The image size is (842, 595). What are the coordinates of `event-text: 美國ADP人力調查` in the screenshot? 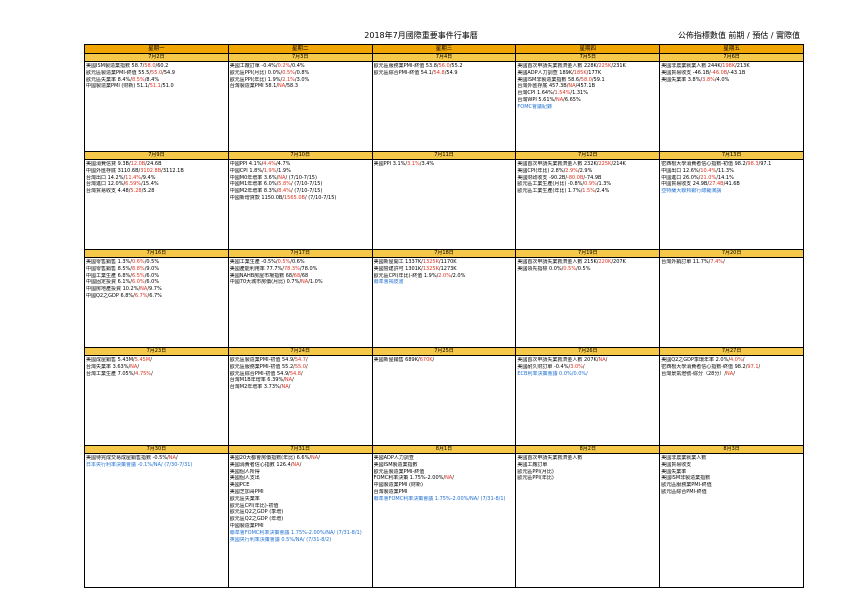 It's located at (393, 458).